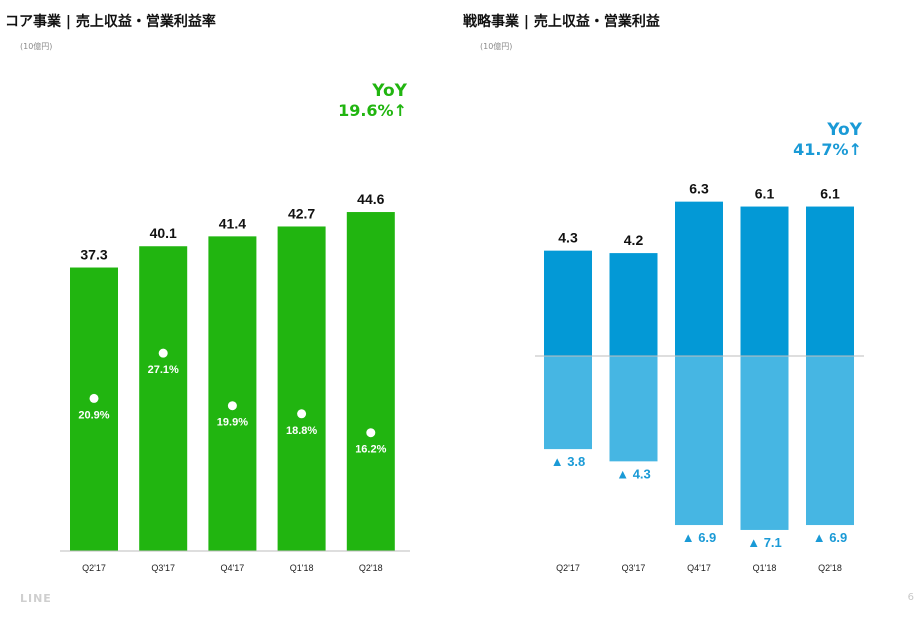 The width and height of the screenshot is (922, 619). I want to click on core-x-tick-label: Q2'18, so click(371, 568).